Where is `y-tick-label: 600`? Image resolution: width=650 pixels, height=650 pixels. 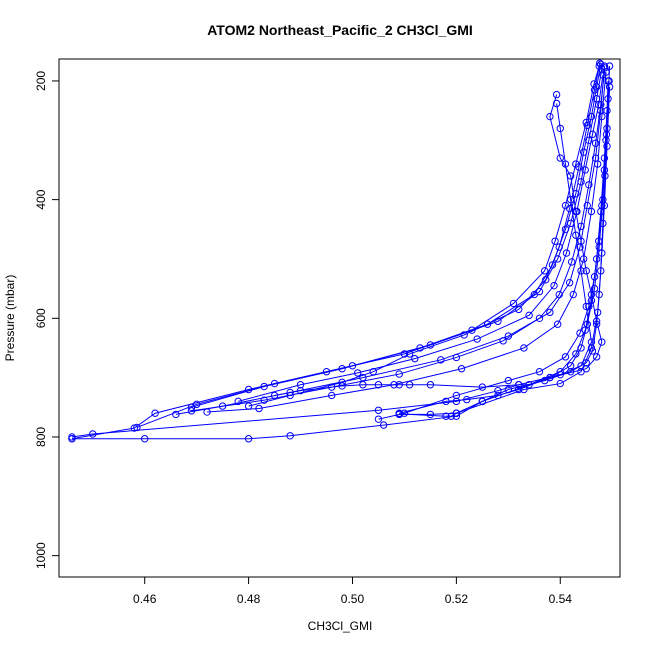 y-tick-label: 600 is located at coordinates (41, 318).